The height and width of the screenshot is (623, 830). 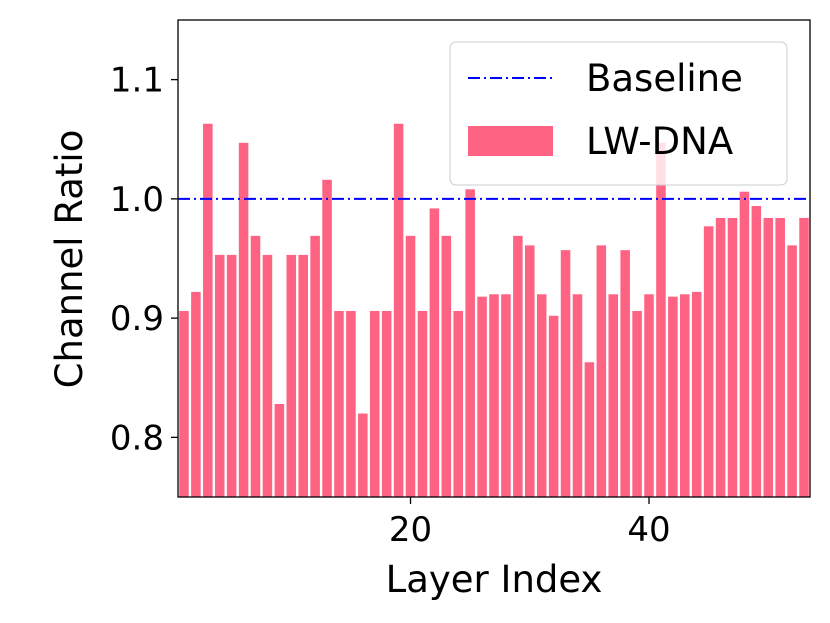 I want to click on legend-lwdna-label: LW-DNA, so click(x=659, y=141).